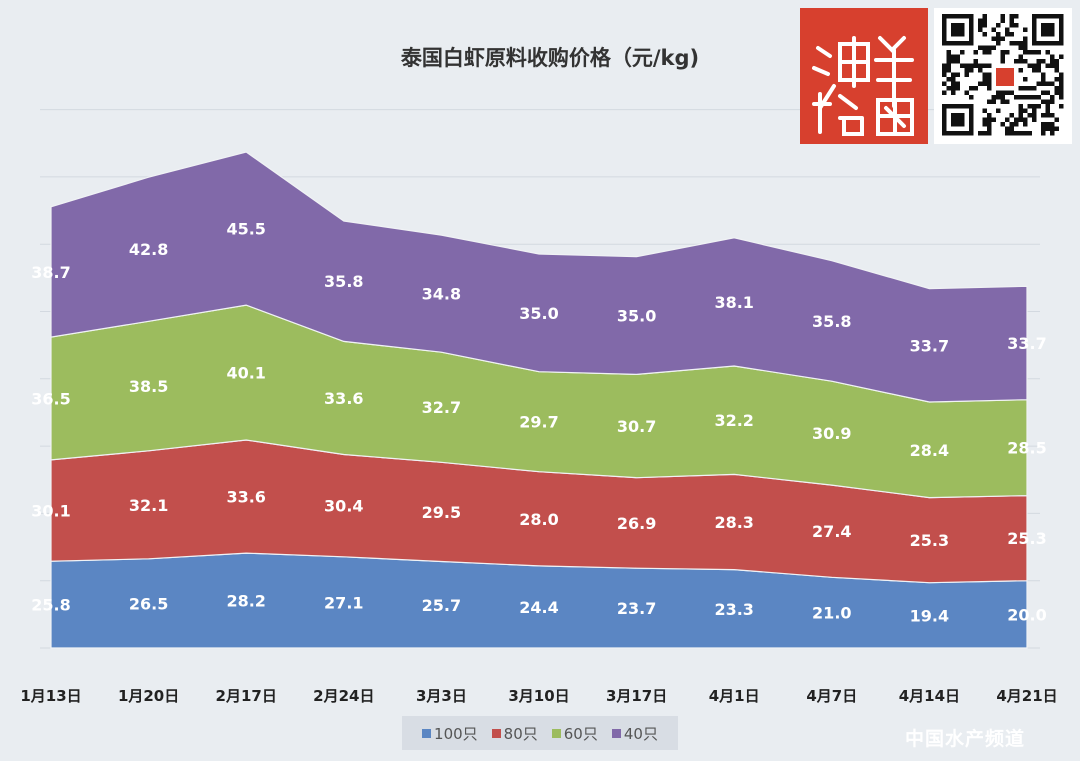 This screenshot has width=1080, height=761. What do you see at coordinates (550, 58) in the screenshot?
I see `chart-title: 泰国白虾原料收购价格（元/kg)` at bounding box center [550, 58].